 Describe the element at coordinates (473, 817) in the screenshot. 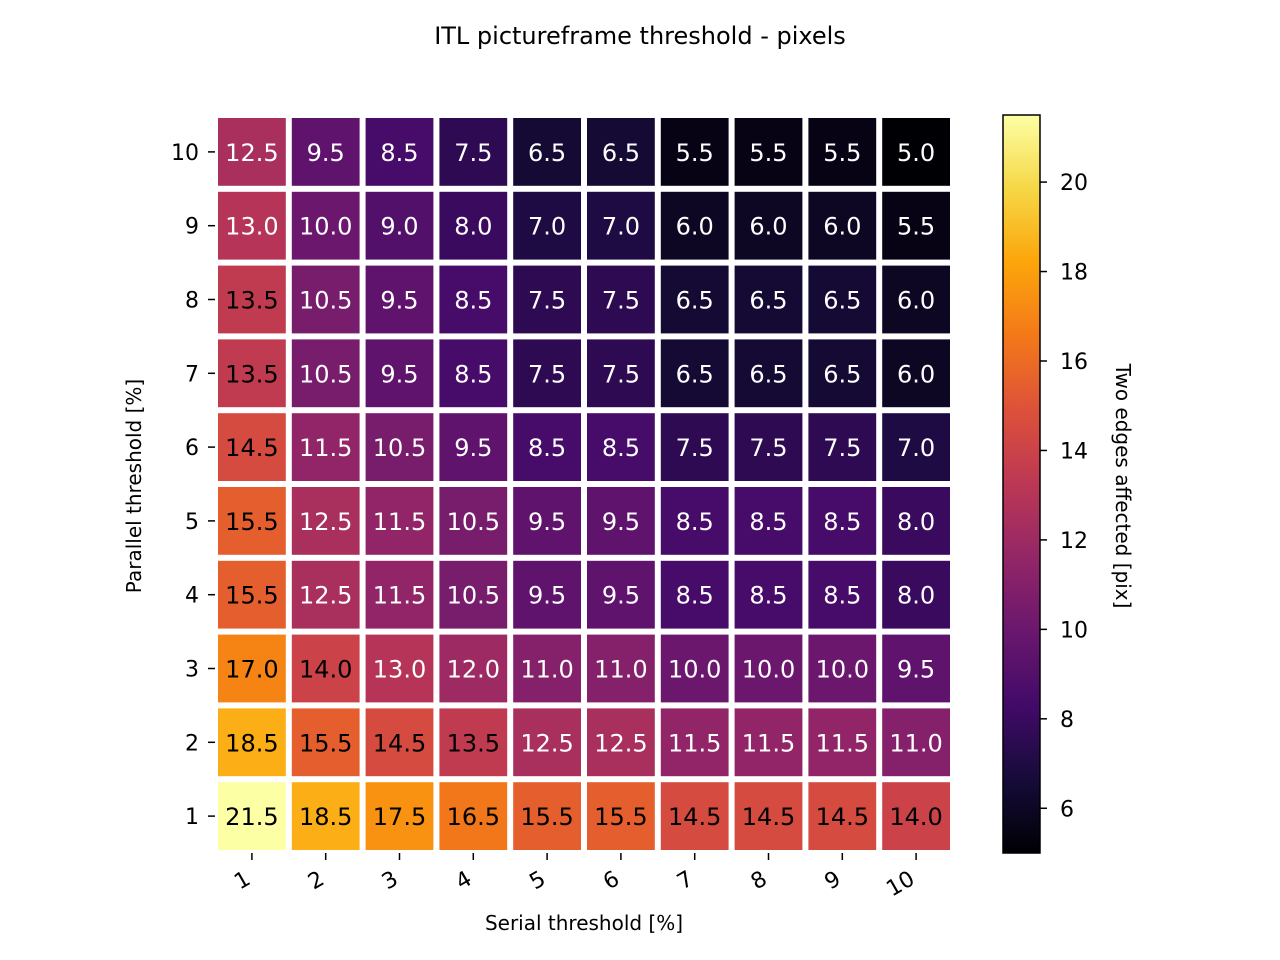

I see `cell-value-label: 16.5` at that location.